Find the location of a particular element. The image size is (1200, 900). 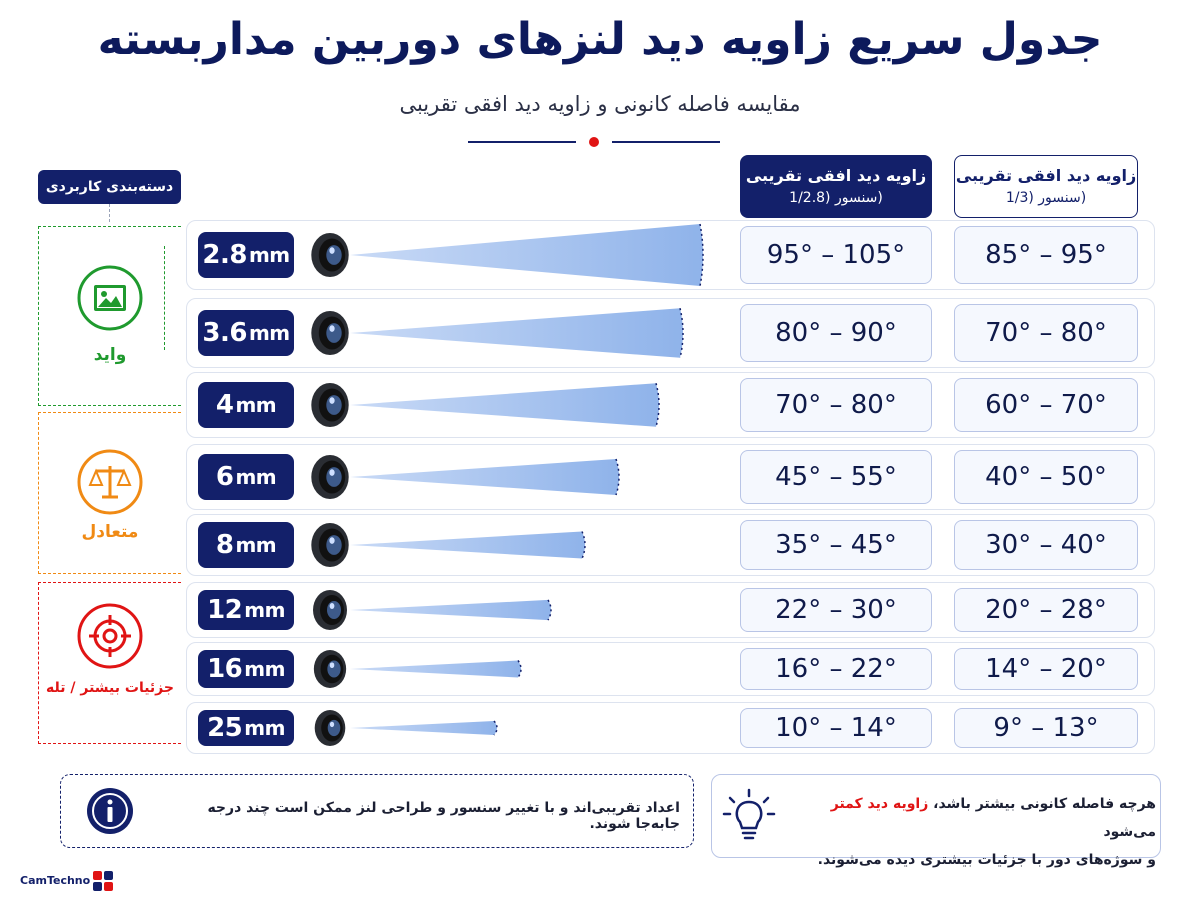

fov-cell-sensor-1-3: 60° – 70° is located at coordinates (1046, 405).